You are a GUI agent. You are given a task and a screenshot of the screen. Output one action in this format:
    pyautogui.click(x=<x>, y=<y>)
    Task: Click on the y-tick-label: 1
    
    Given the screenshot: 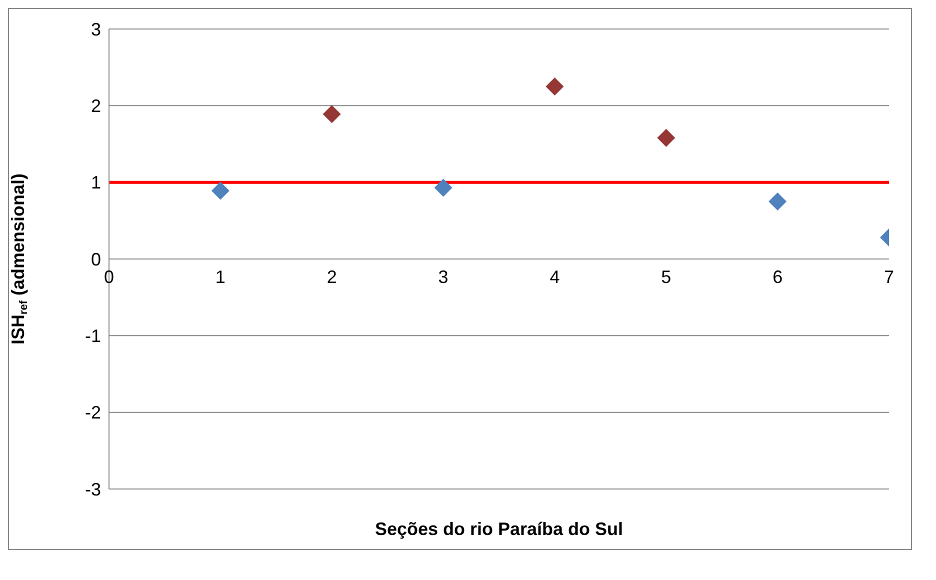 What is the action you would take?
    pyautogui.click(x=95, y=182)
    